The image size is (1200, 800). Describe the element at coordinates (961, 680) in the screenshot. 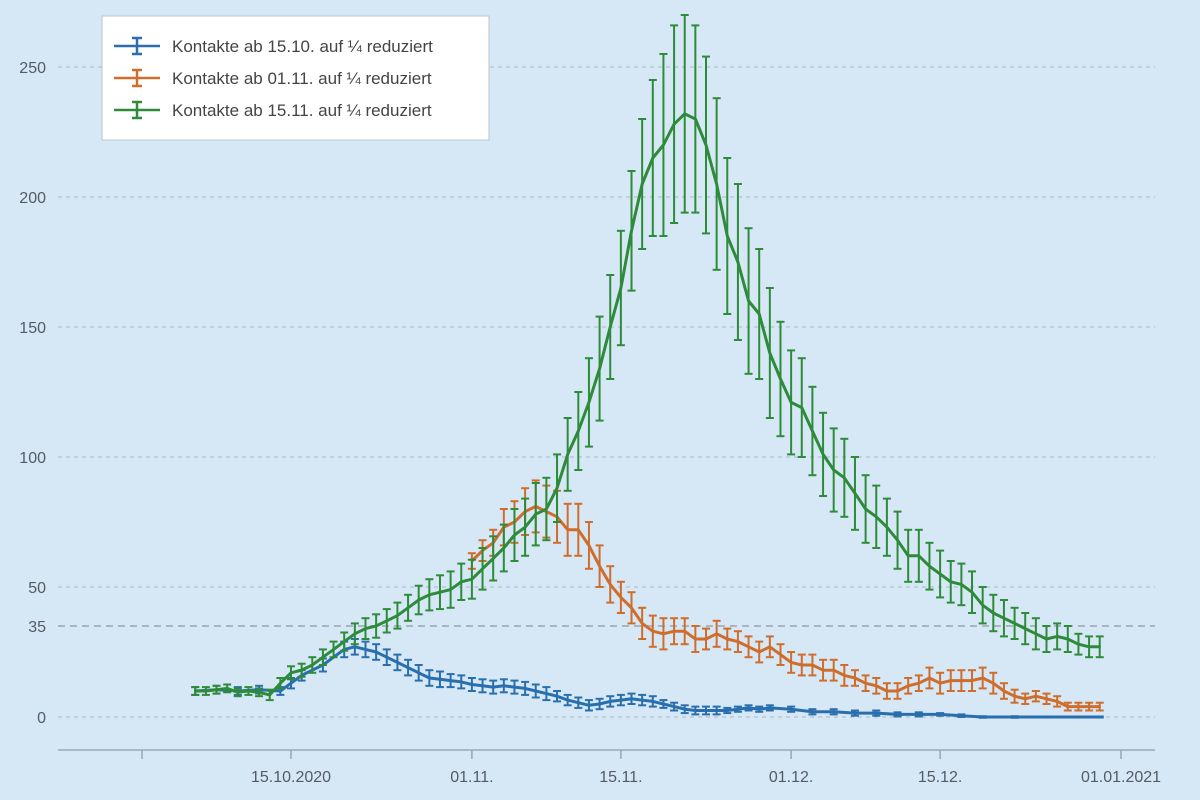

I see `data-point-s1-p46` at that location.